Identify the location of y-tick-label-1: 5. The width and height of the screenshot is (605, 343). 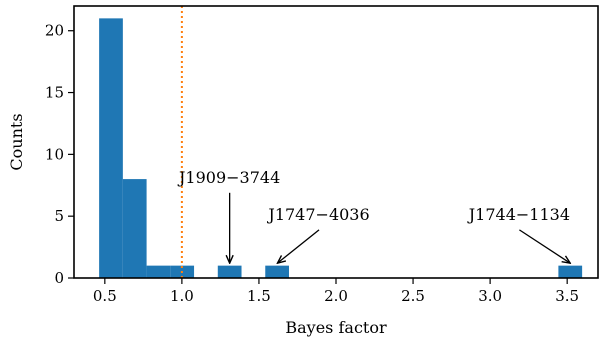
(59, 216).